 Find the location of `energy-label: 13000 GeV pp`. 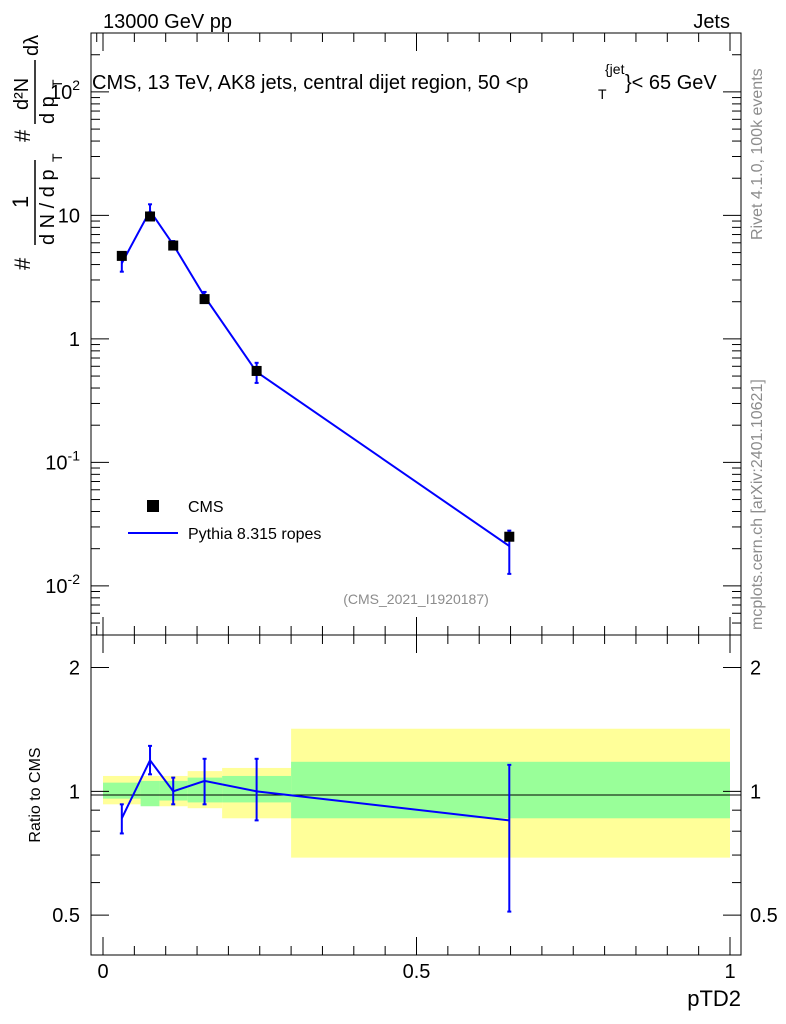

energy-label: 13000 GeV pp is located at coordinates (167, 22).